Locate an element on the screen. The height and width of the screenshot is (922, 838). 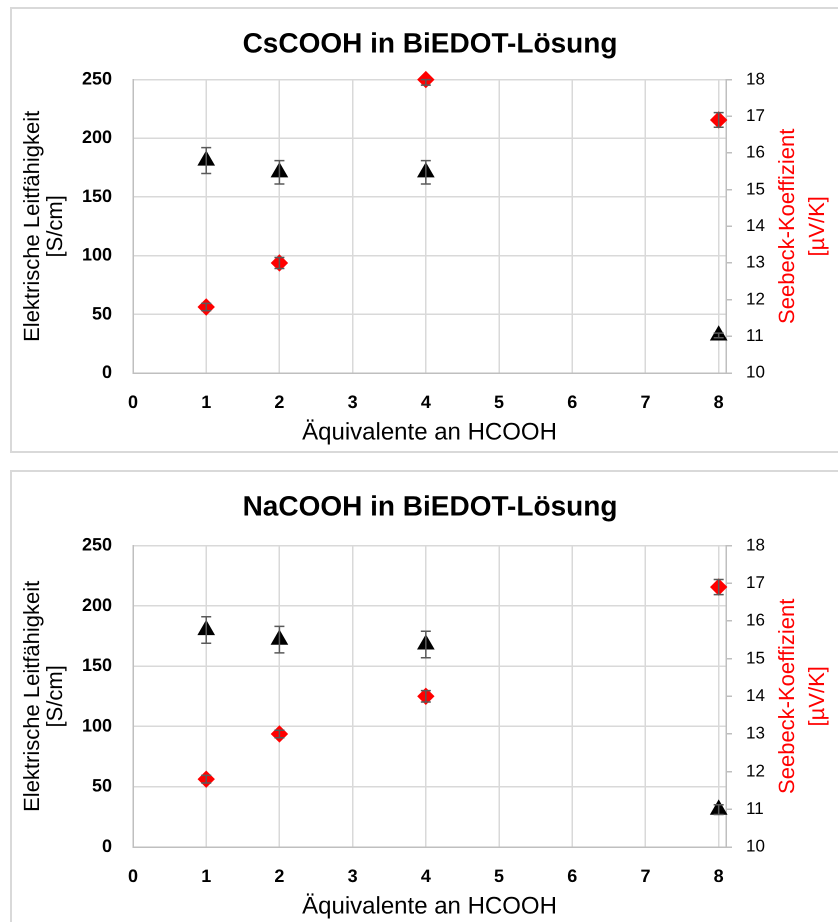
chart-title: CsCOOH in BiEDOT-Lösung is located at coordinates (430, 43).